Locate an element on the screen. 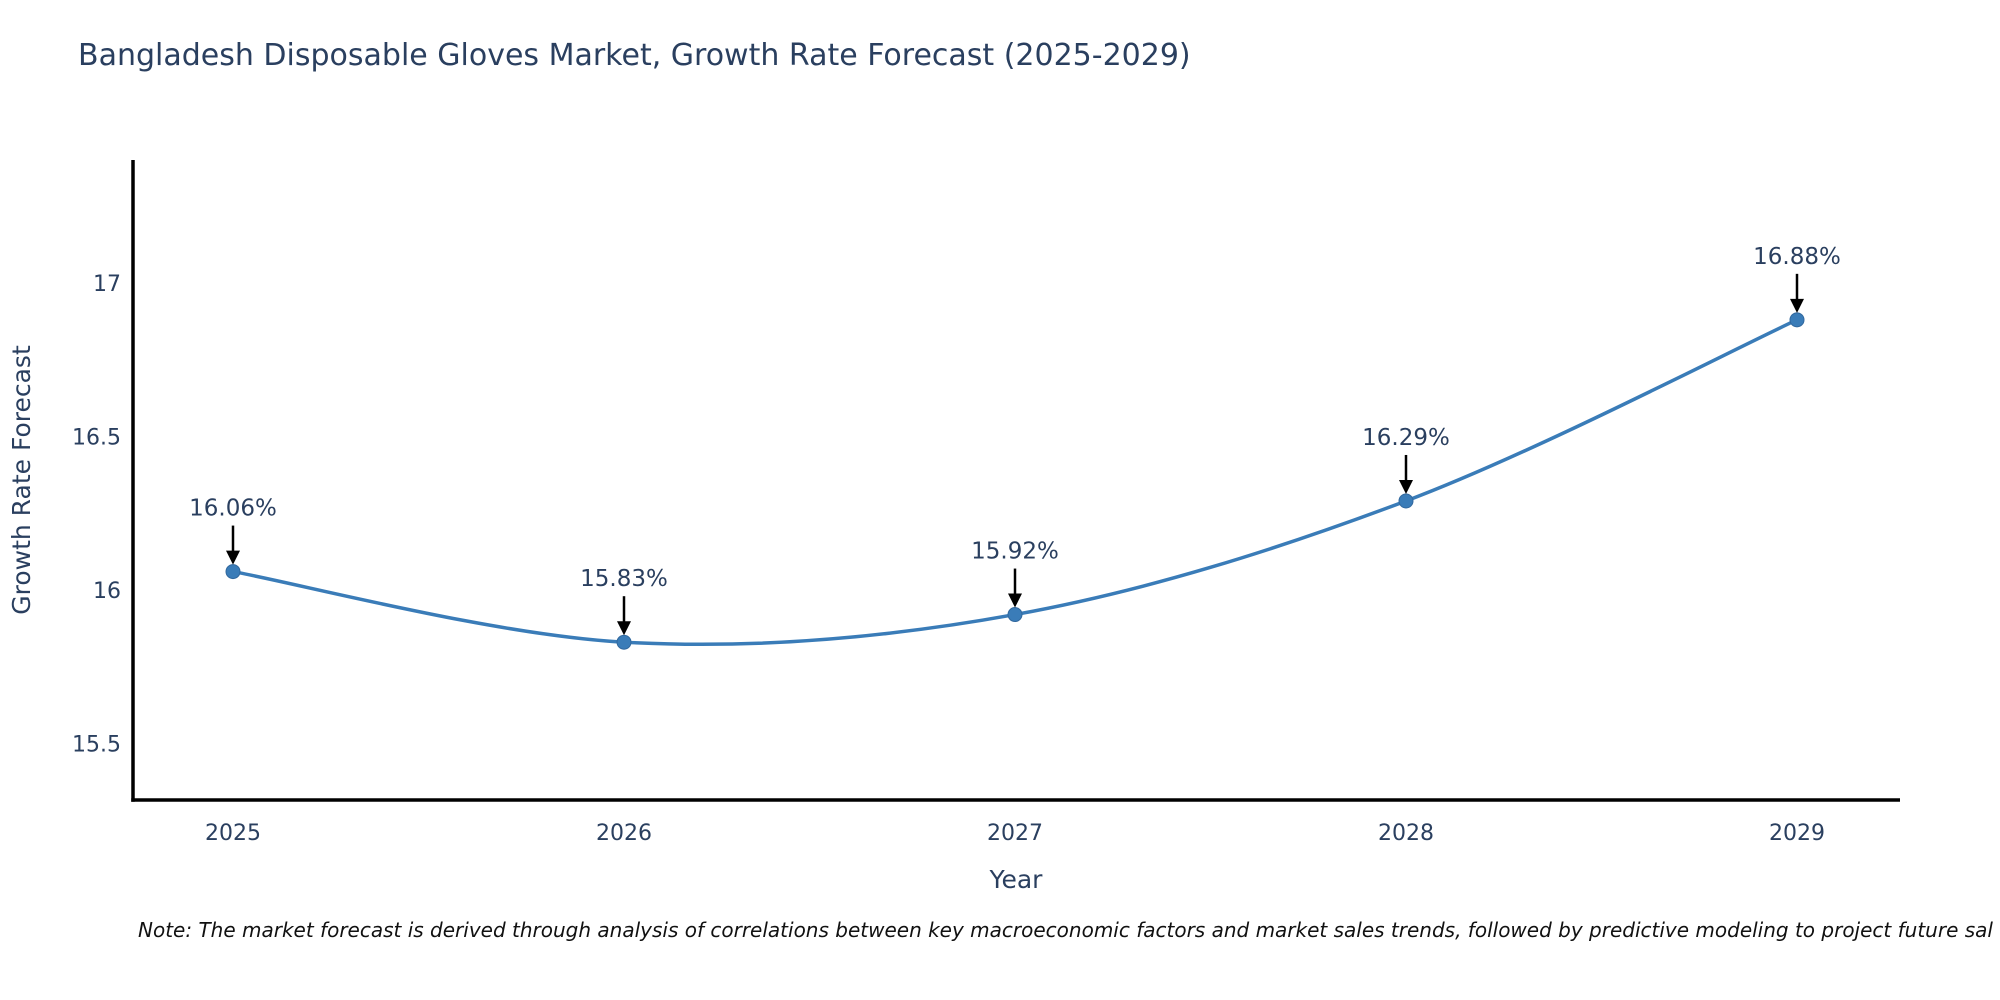  x-tick-label: 2026 is located at coordinates (624, 833).